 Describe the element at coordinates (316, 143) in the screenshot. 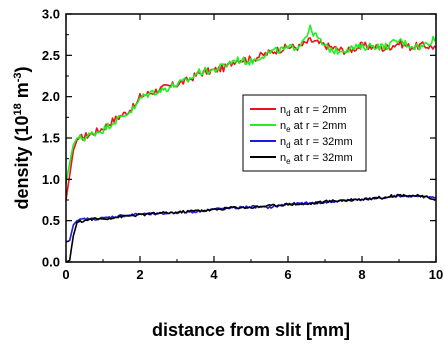

I see `legend-entry: nd at r = 32mm` at that location.